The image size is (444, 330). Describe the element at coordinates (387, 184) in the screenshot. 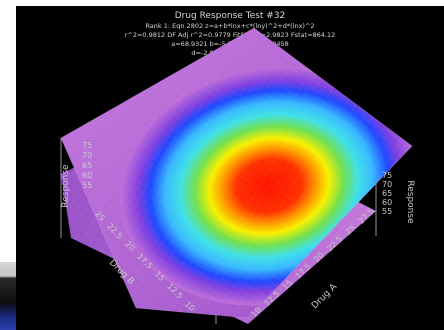

I see `right-z-tick-1: 70` at that location.